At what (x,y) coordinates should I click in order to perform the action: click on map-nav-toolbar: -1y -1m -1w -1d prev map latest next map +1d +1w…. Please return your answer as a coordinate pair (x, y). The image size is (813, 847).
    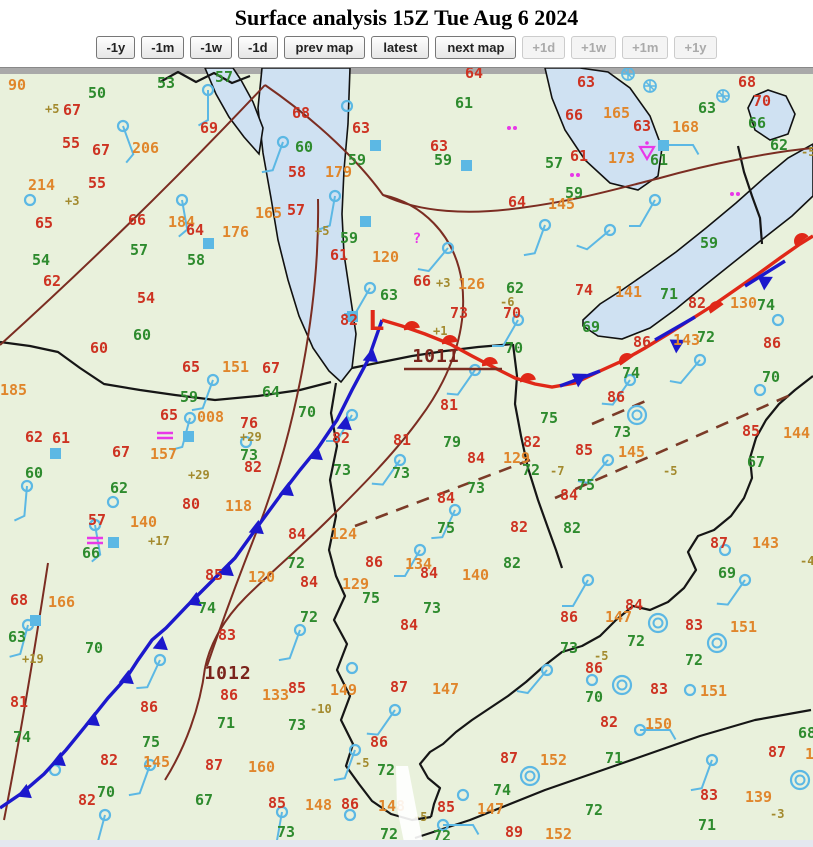
    Looking at the image, I should click on (406, 50).